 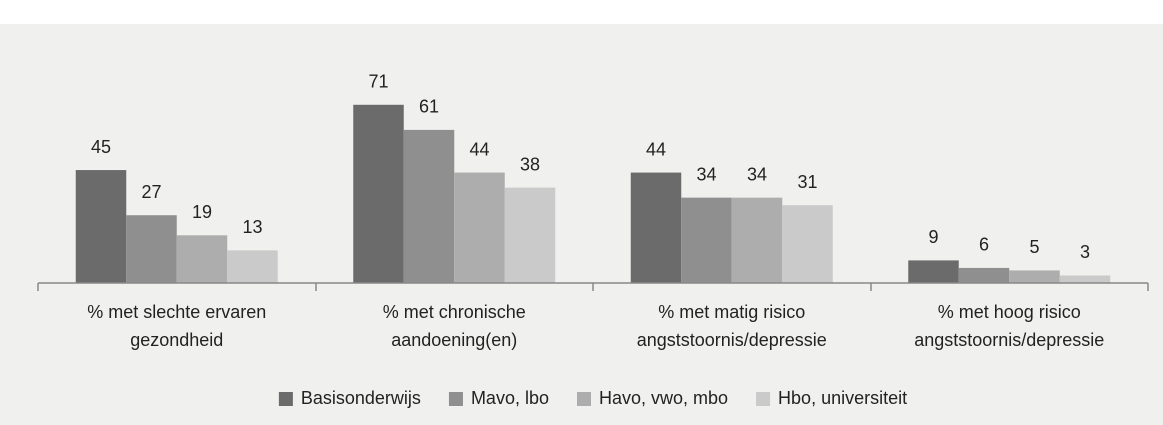 I want to click on x-tick-label: % met slechte ervaren, so click(x=176, y=312).